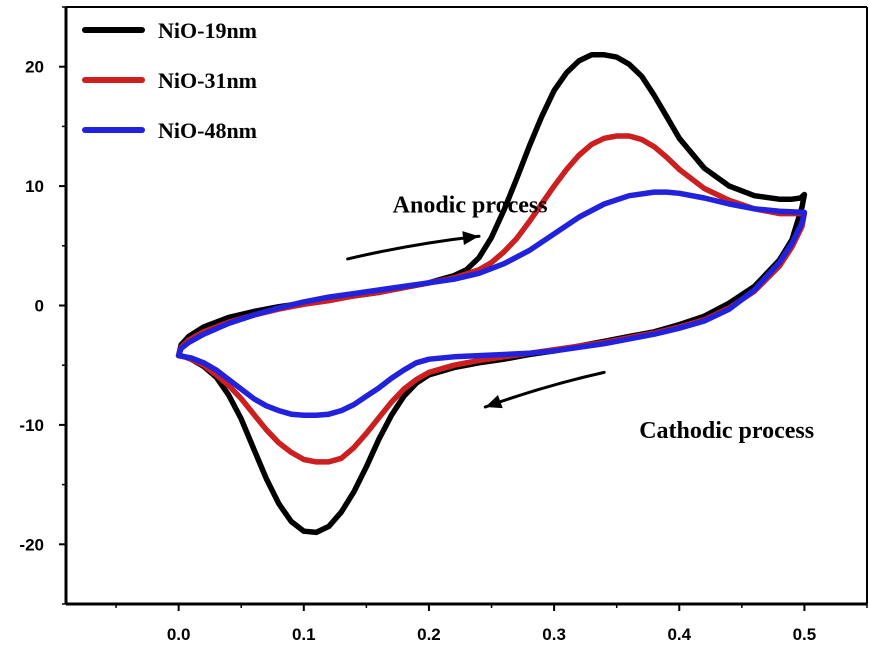 The image size is (869, 648). Describe the element at coordinates (554, 634) in the screenshot. I see `x-tick-label: 0.3` at that location.